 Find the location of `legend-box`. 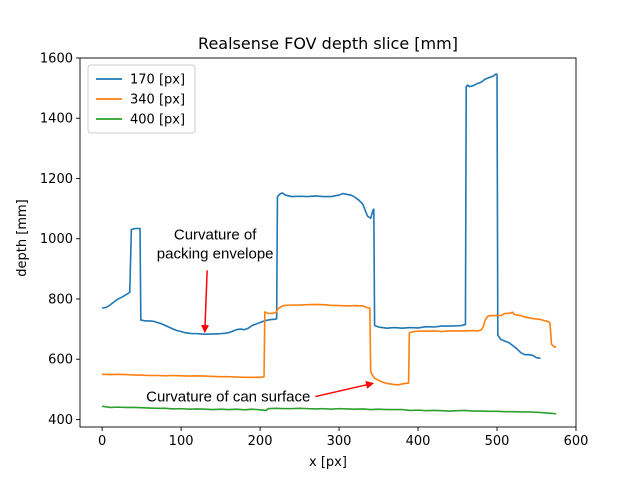

legend-box is located at coordinates (141, 99).